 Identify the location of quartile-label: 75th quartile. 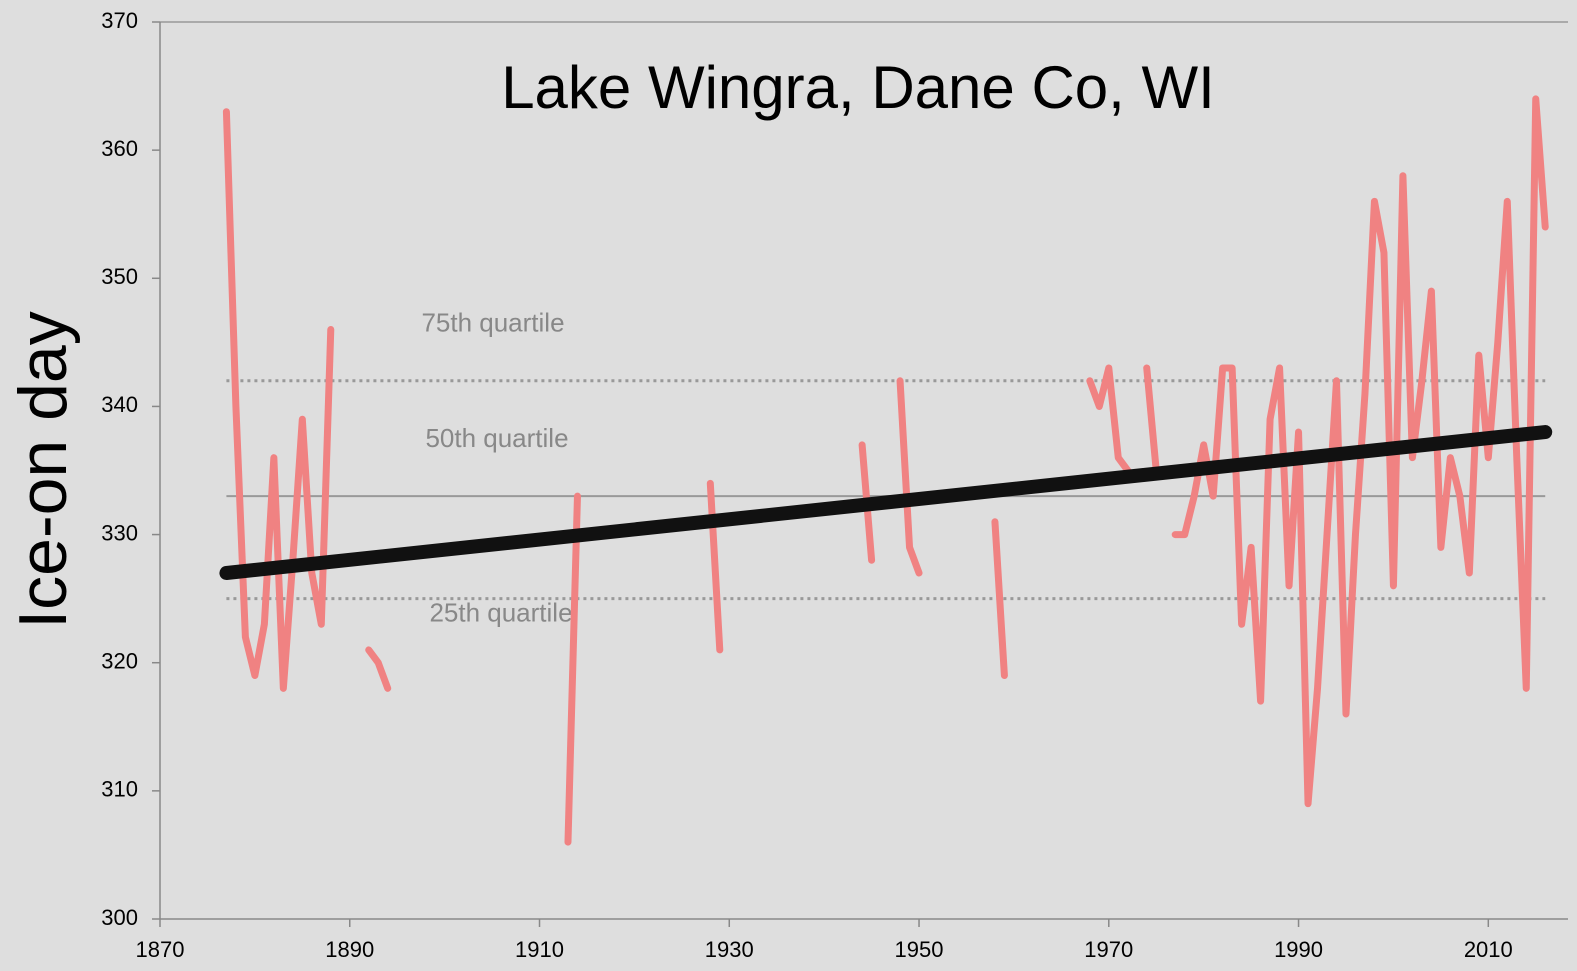
(492, 323).